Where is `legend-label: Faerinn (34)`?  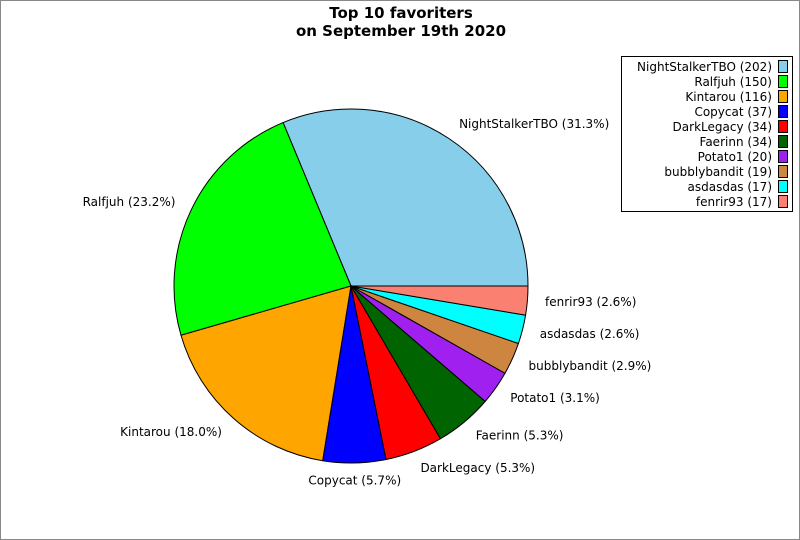 legend-label: Faerinn (34) is located at coordinates (735, 141).